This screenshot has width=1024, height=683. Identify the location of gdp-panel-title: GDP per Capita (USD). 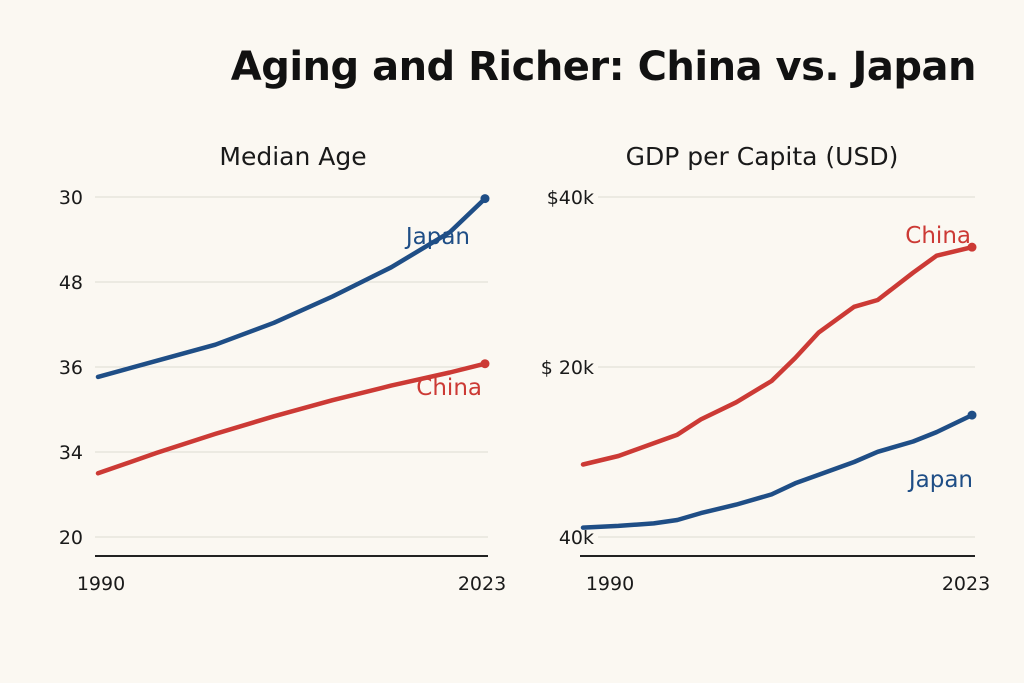
(762, 156).